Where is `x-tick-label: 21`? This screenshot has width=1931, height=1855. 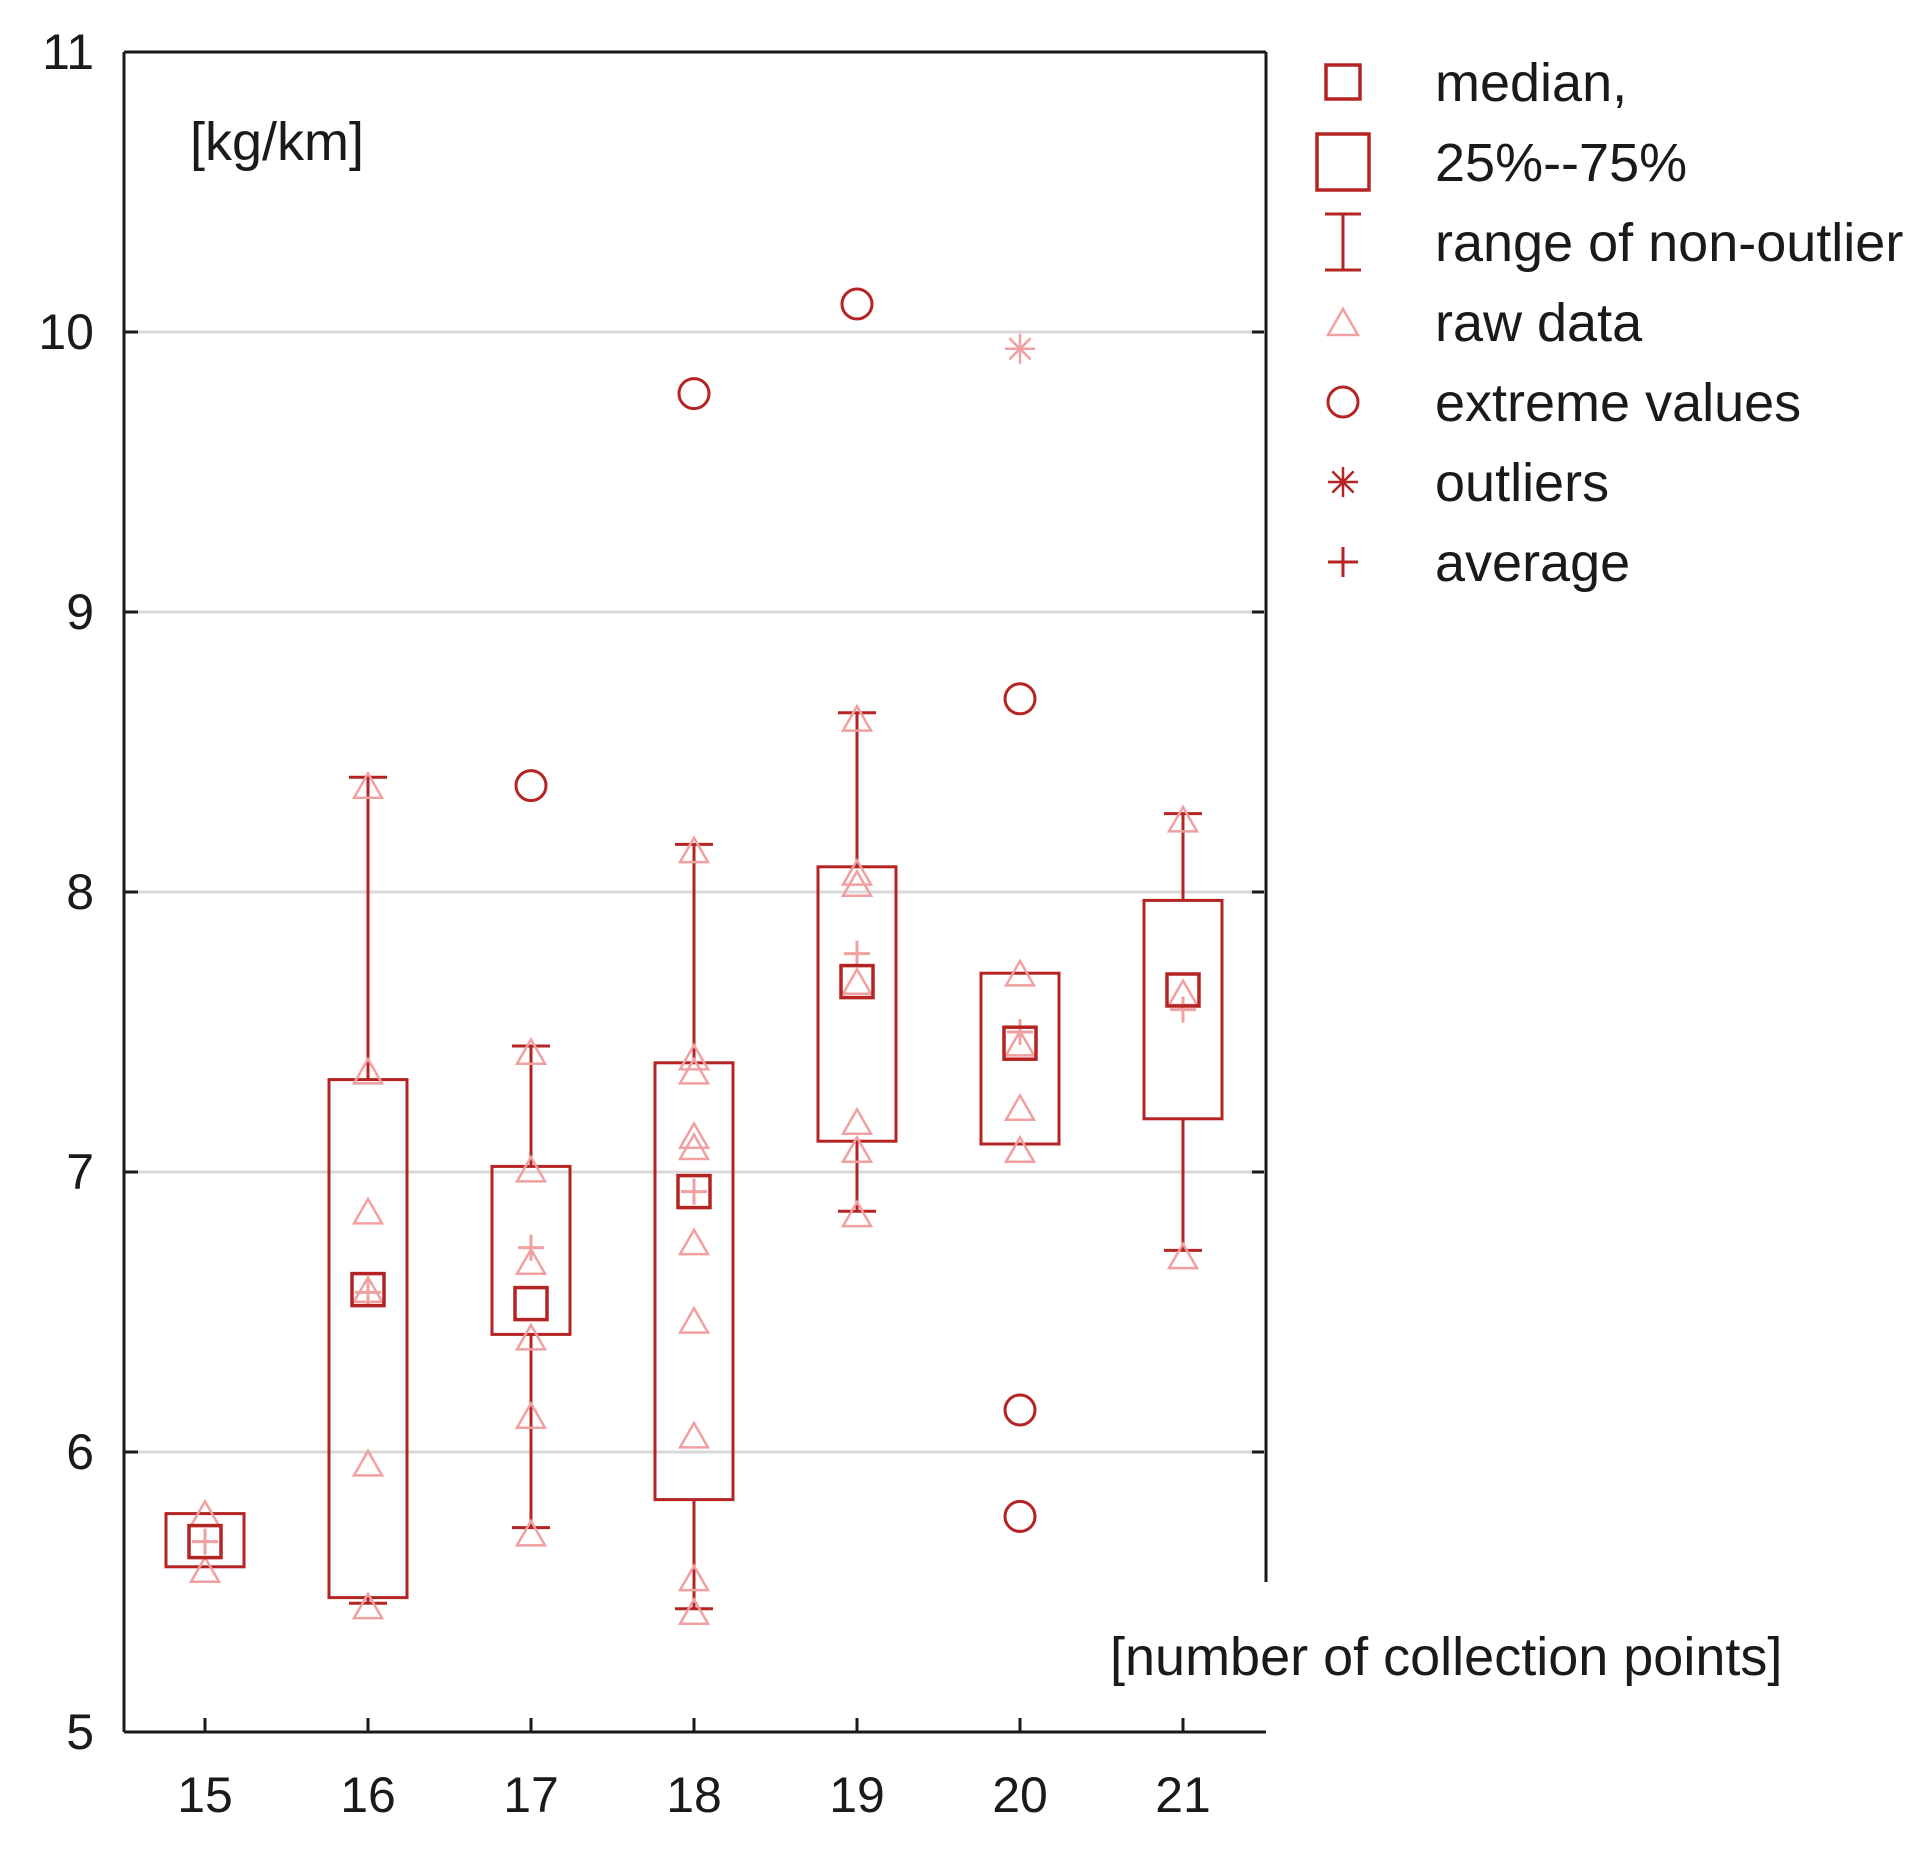
x-tick-label: 21 is located at coordinates (1183, 1795).